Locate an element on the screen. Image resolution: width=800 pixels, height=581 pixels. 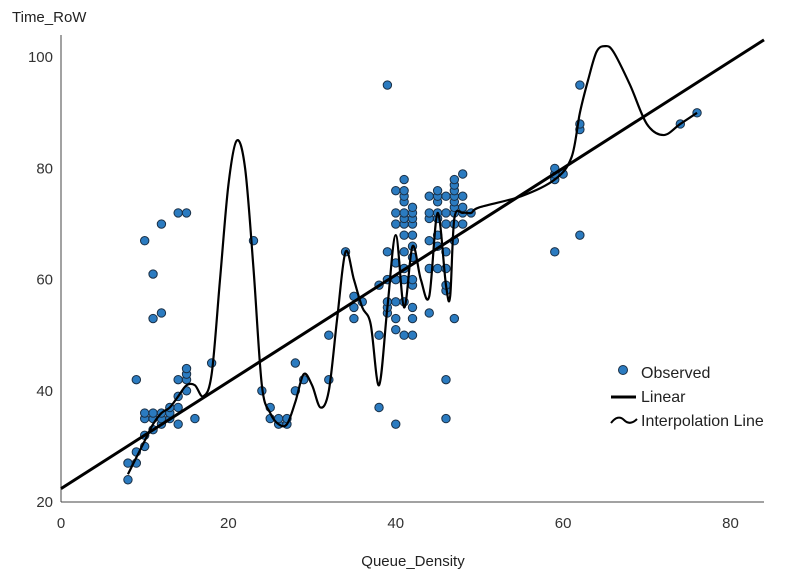
x-axis-title: Queue_Density is located at coordinates (413, 561).